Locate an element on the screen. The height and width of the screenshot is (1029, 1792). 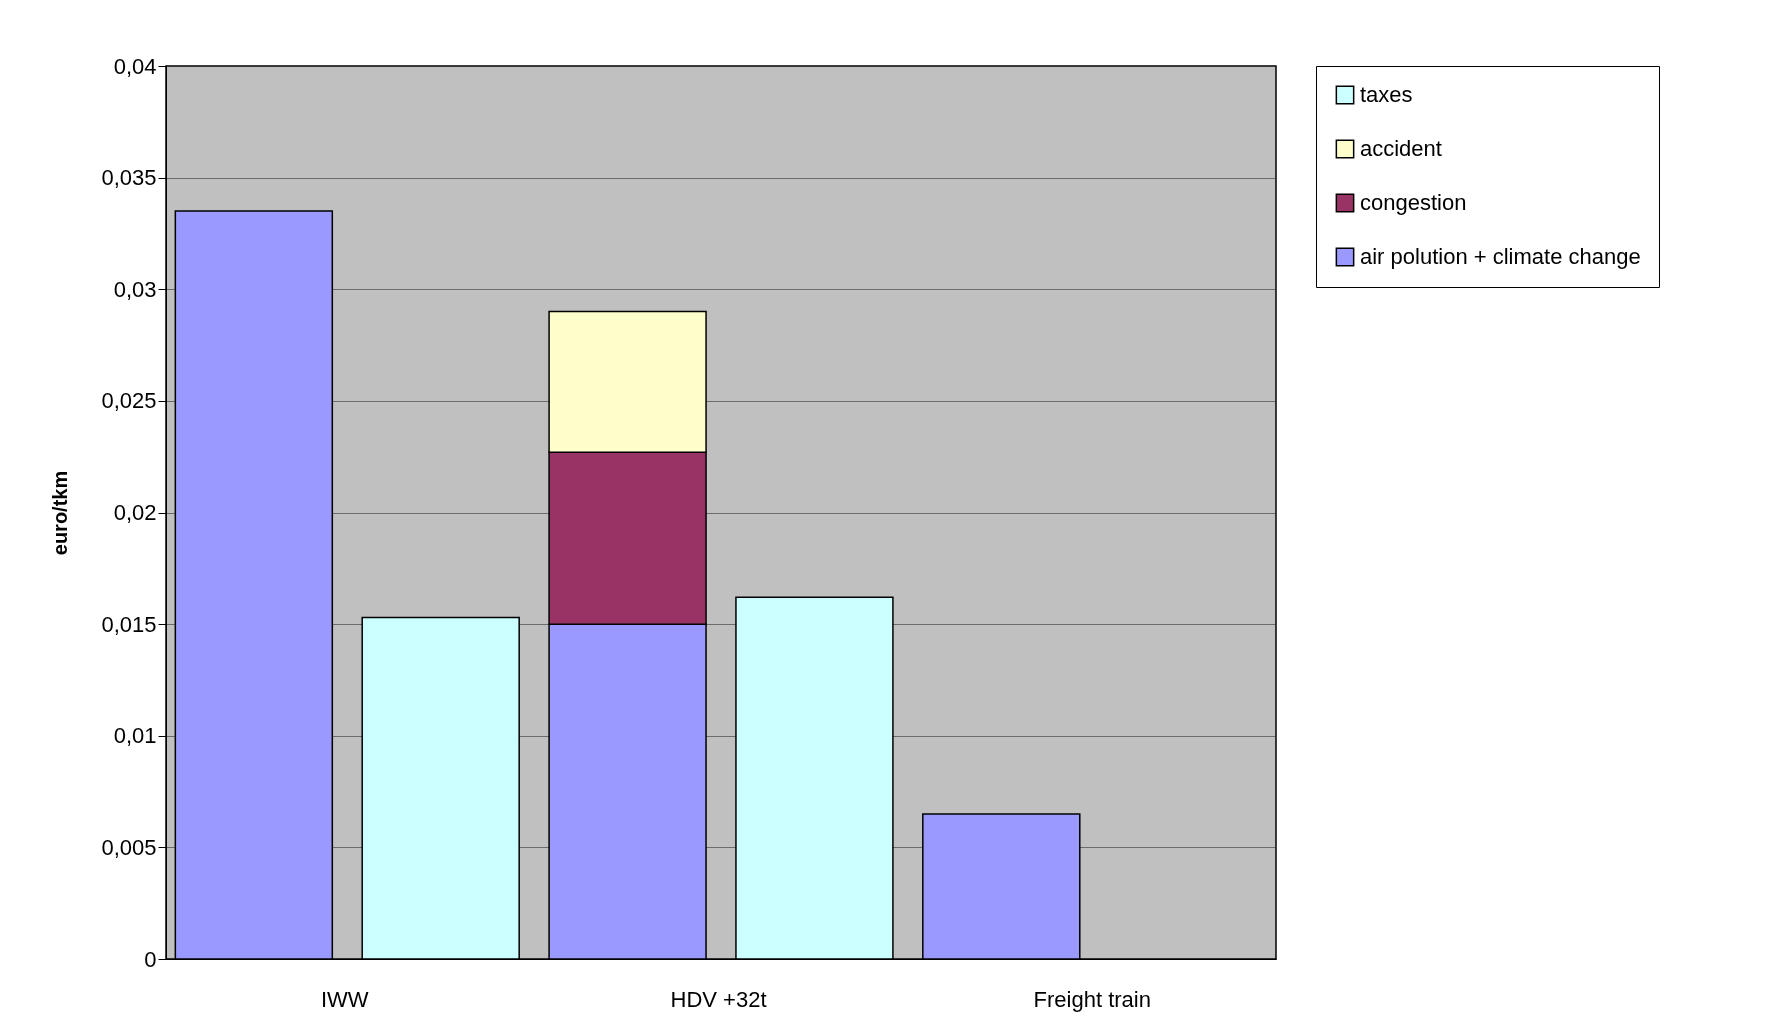
y-tick-label: 0 is located at coordinates (150, 959).